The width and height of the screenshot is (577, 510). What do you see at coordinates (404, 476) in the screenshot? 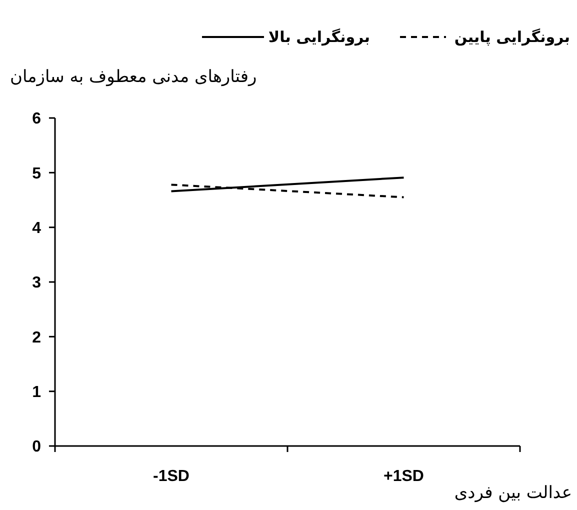
I see `x-tick-label: +1SD` at bounding box center [404, 476].